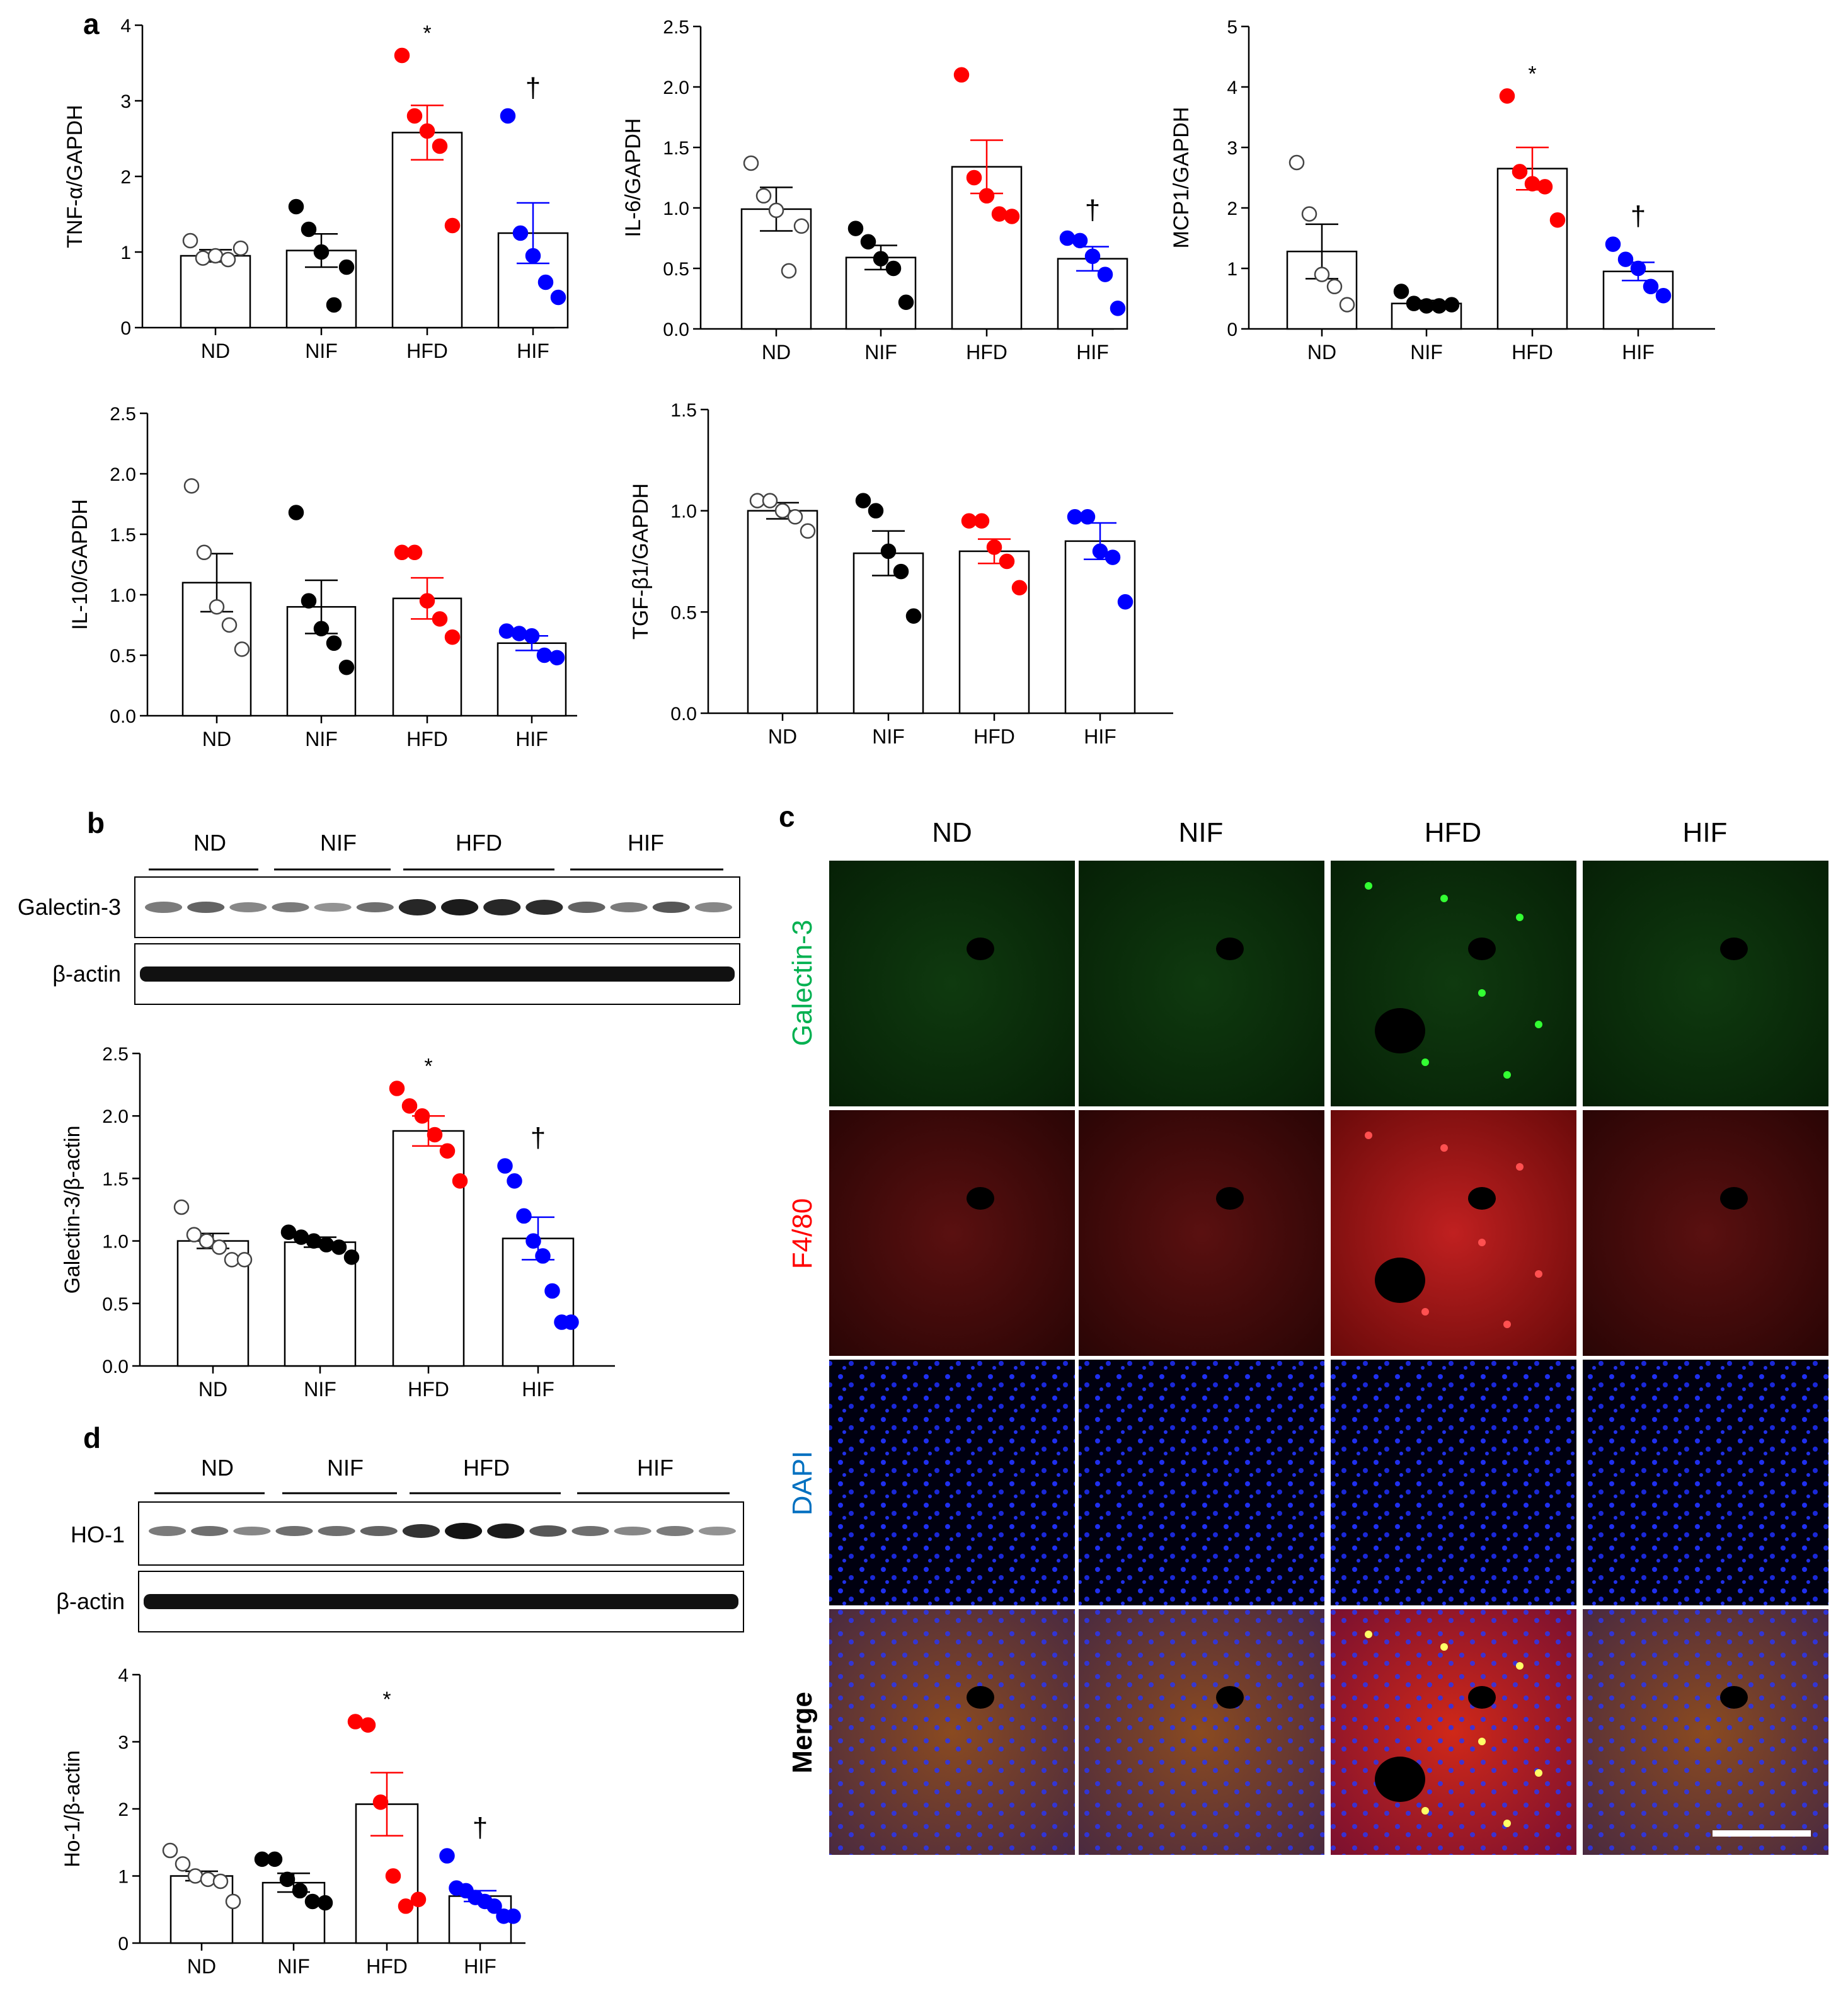  What do you see at coordinates (1705, 1233) in the screenshot?
I see `if-image-f480-hif` at bounding box center [1705, 1233].